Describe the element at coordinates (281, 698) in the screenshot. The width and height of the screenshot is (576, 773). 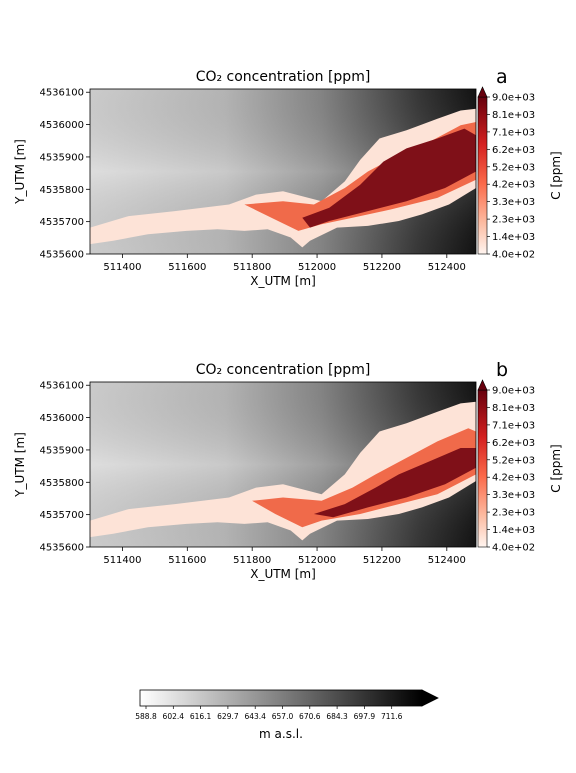
I see `terrain-colorbar-body` at that location.